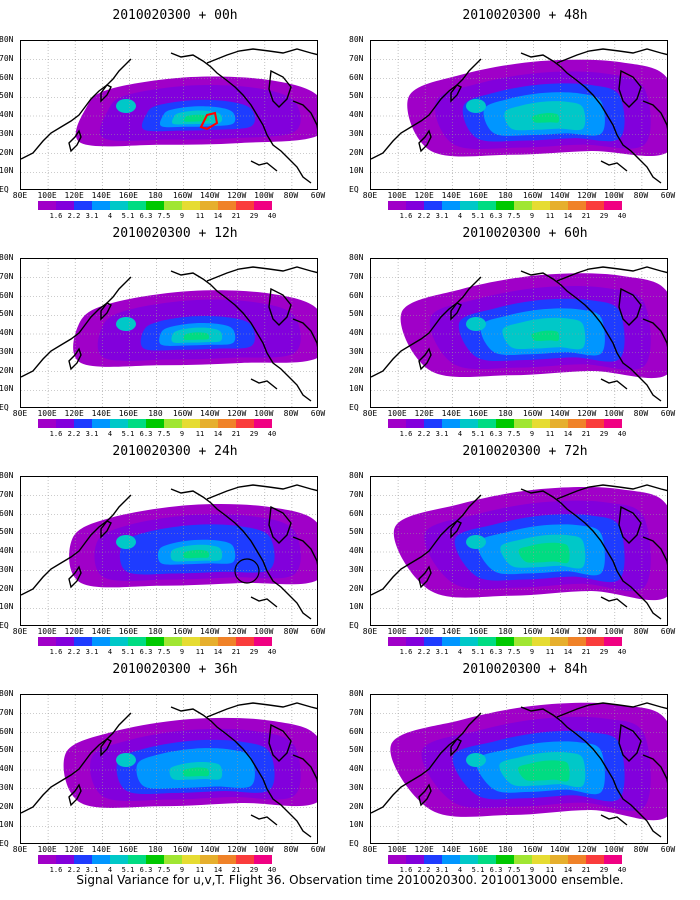  I want to click on colorbar-label: 3.1, so click(92, 870).